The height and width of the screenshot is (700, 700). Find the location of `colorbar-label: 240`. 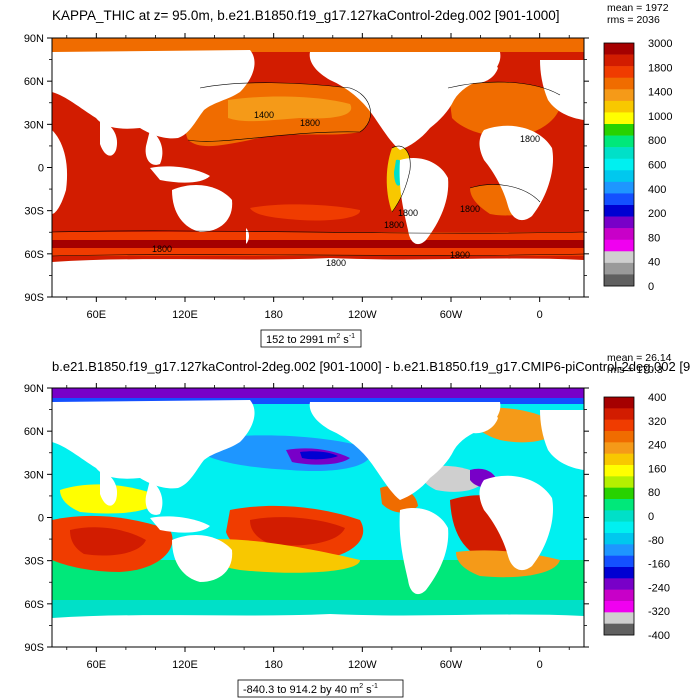

colorbar-label: 240 is located at coordinates (657, 446).